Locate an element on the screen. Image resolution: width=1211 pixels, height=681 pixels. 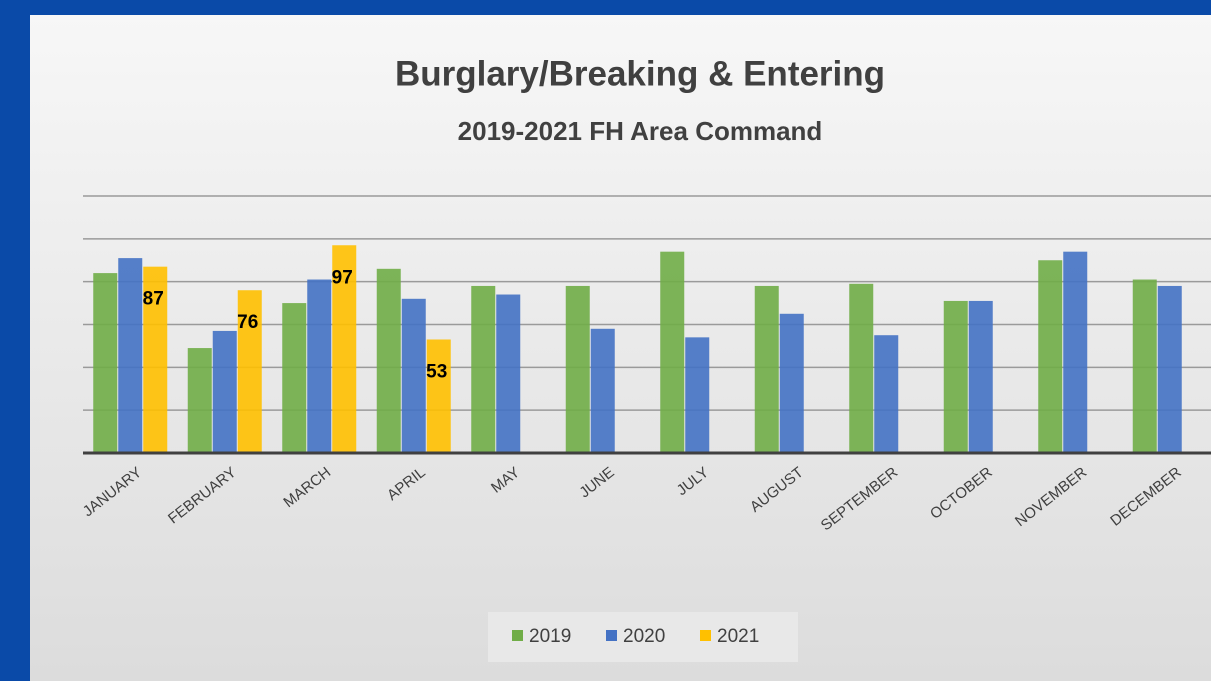
x-tick-label: APRIL is located at coordinates (406, 484).